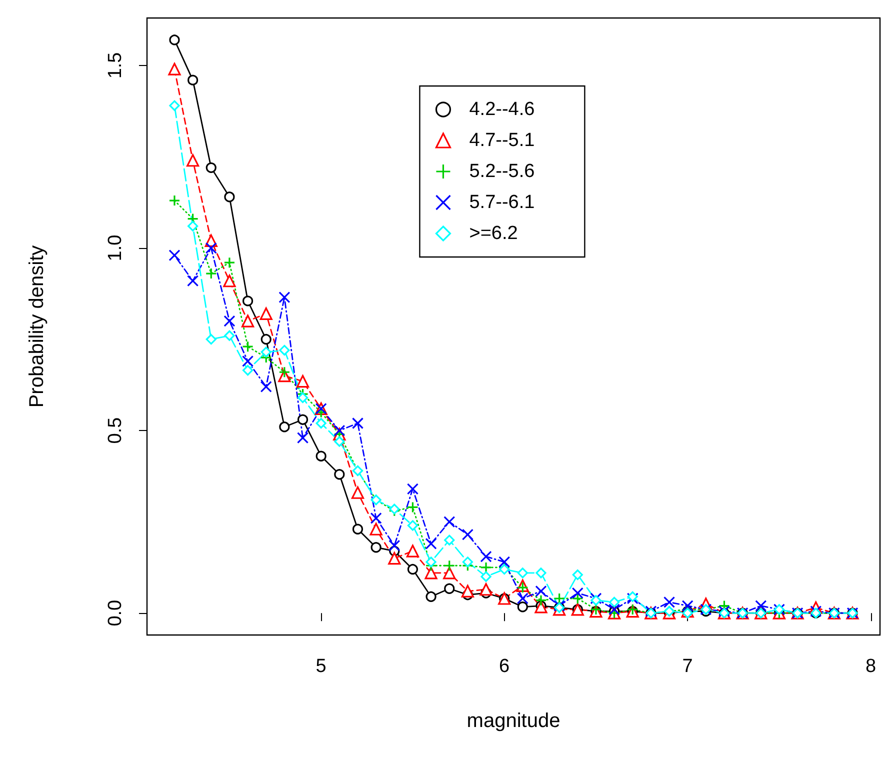 Image resolution: width=884 pixels, height=781 pixels. What do you see at coordinates (115, 613) in the screenshot?
I see `y-tick-label: 0.0` at bounding box center [115, 613].